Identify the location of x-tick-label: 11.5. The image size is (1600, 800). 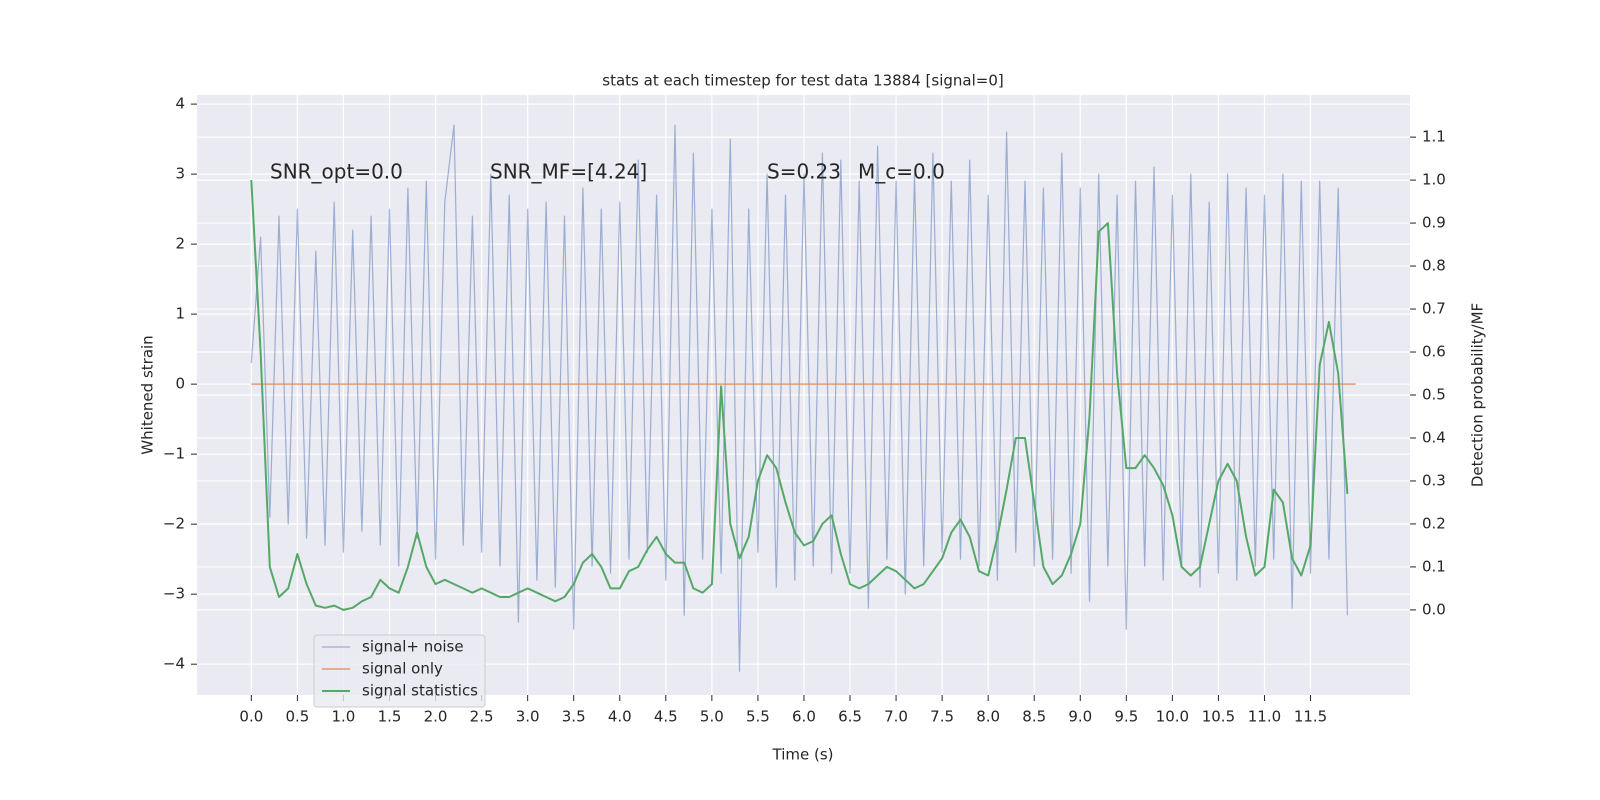
(1310, 717).